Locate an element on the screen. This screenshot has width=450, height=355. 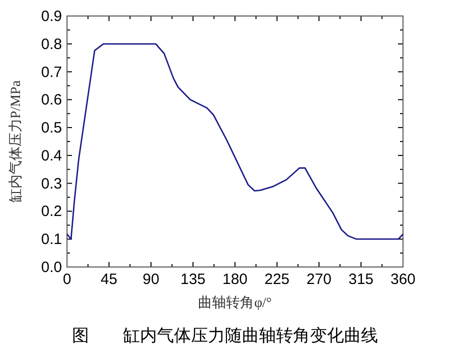
x-tick-label: 225 is located at coordinates (277, 279).